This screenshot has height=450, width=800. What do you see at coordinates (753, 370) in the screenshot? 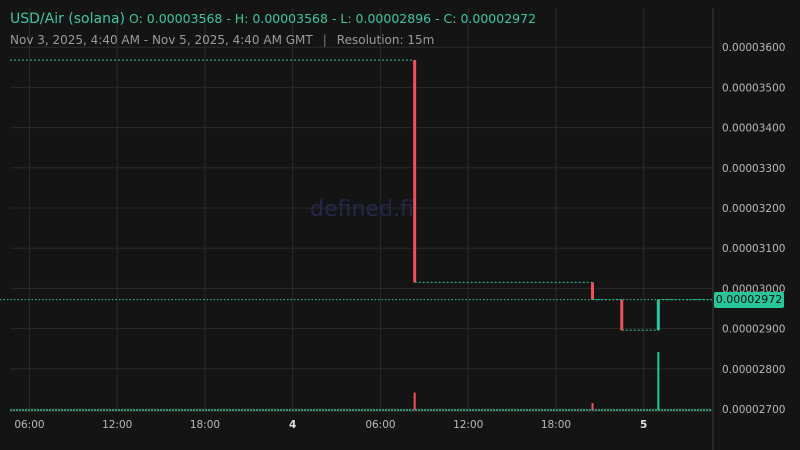
I see `y-tick-label: 0.00002800` at bounding box center [753, 370].